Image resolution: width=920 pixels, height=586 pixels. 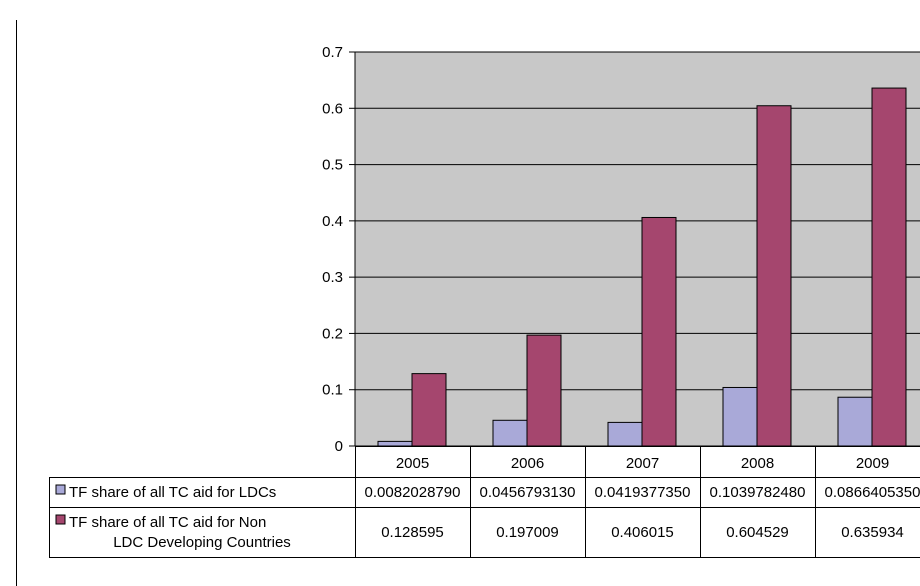 I want to click on y-axis-ticks: 0 0.1 0.2 0.3 0.4 0.5 0.6 0.7, so click(x=339, y=249).